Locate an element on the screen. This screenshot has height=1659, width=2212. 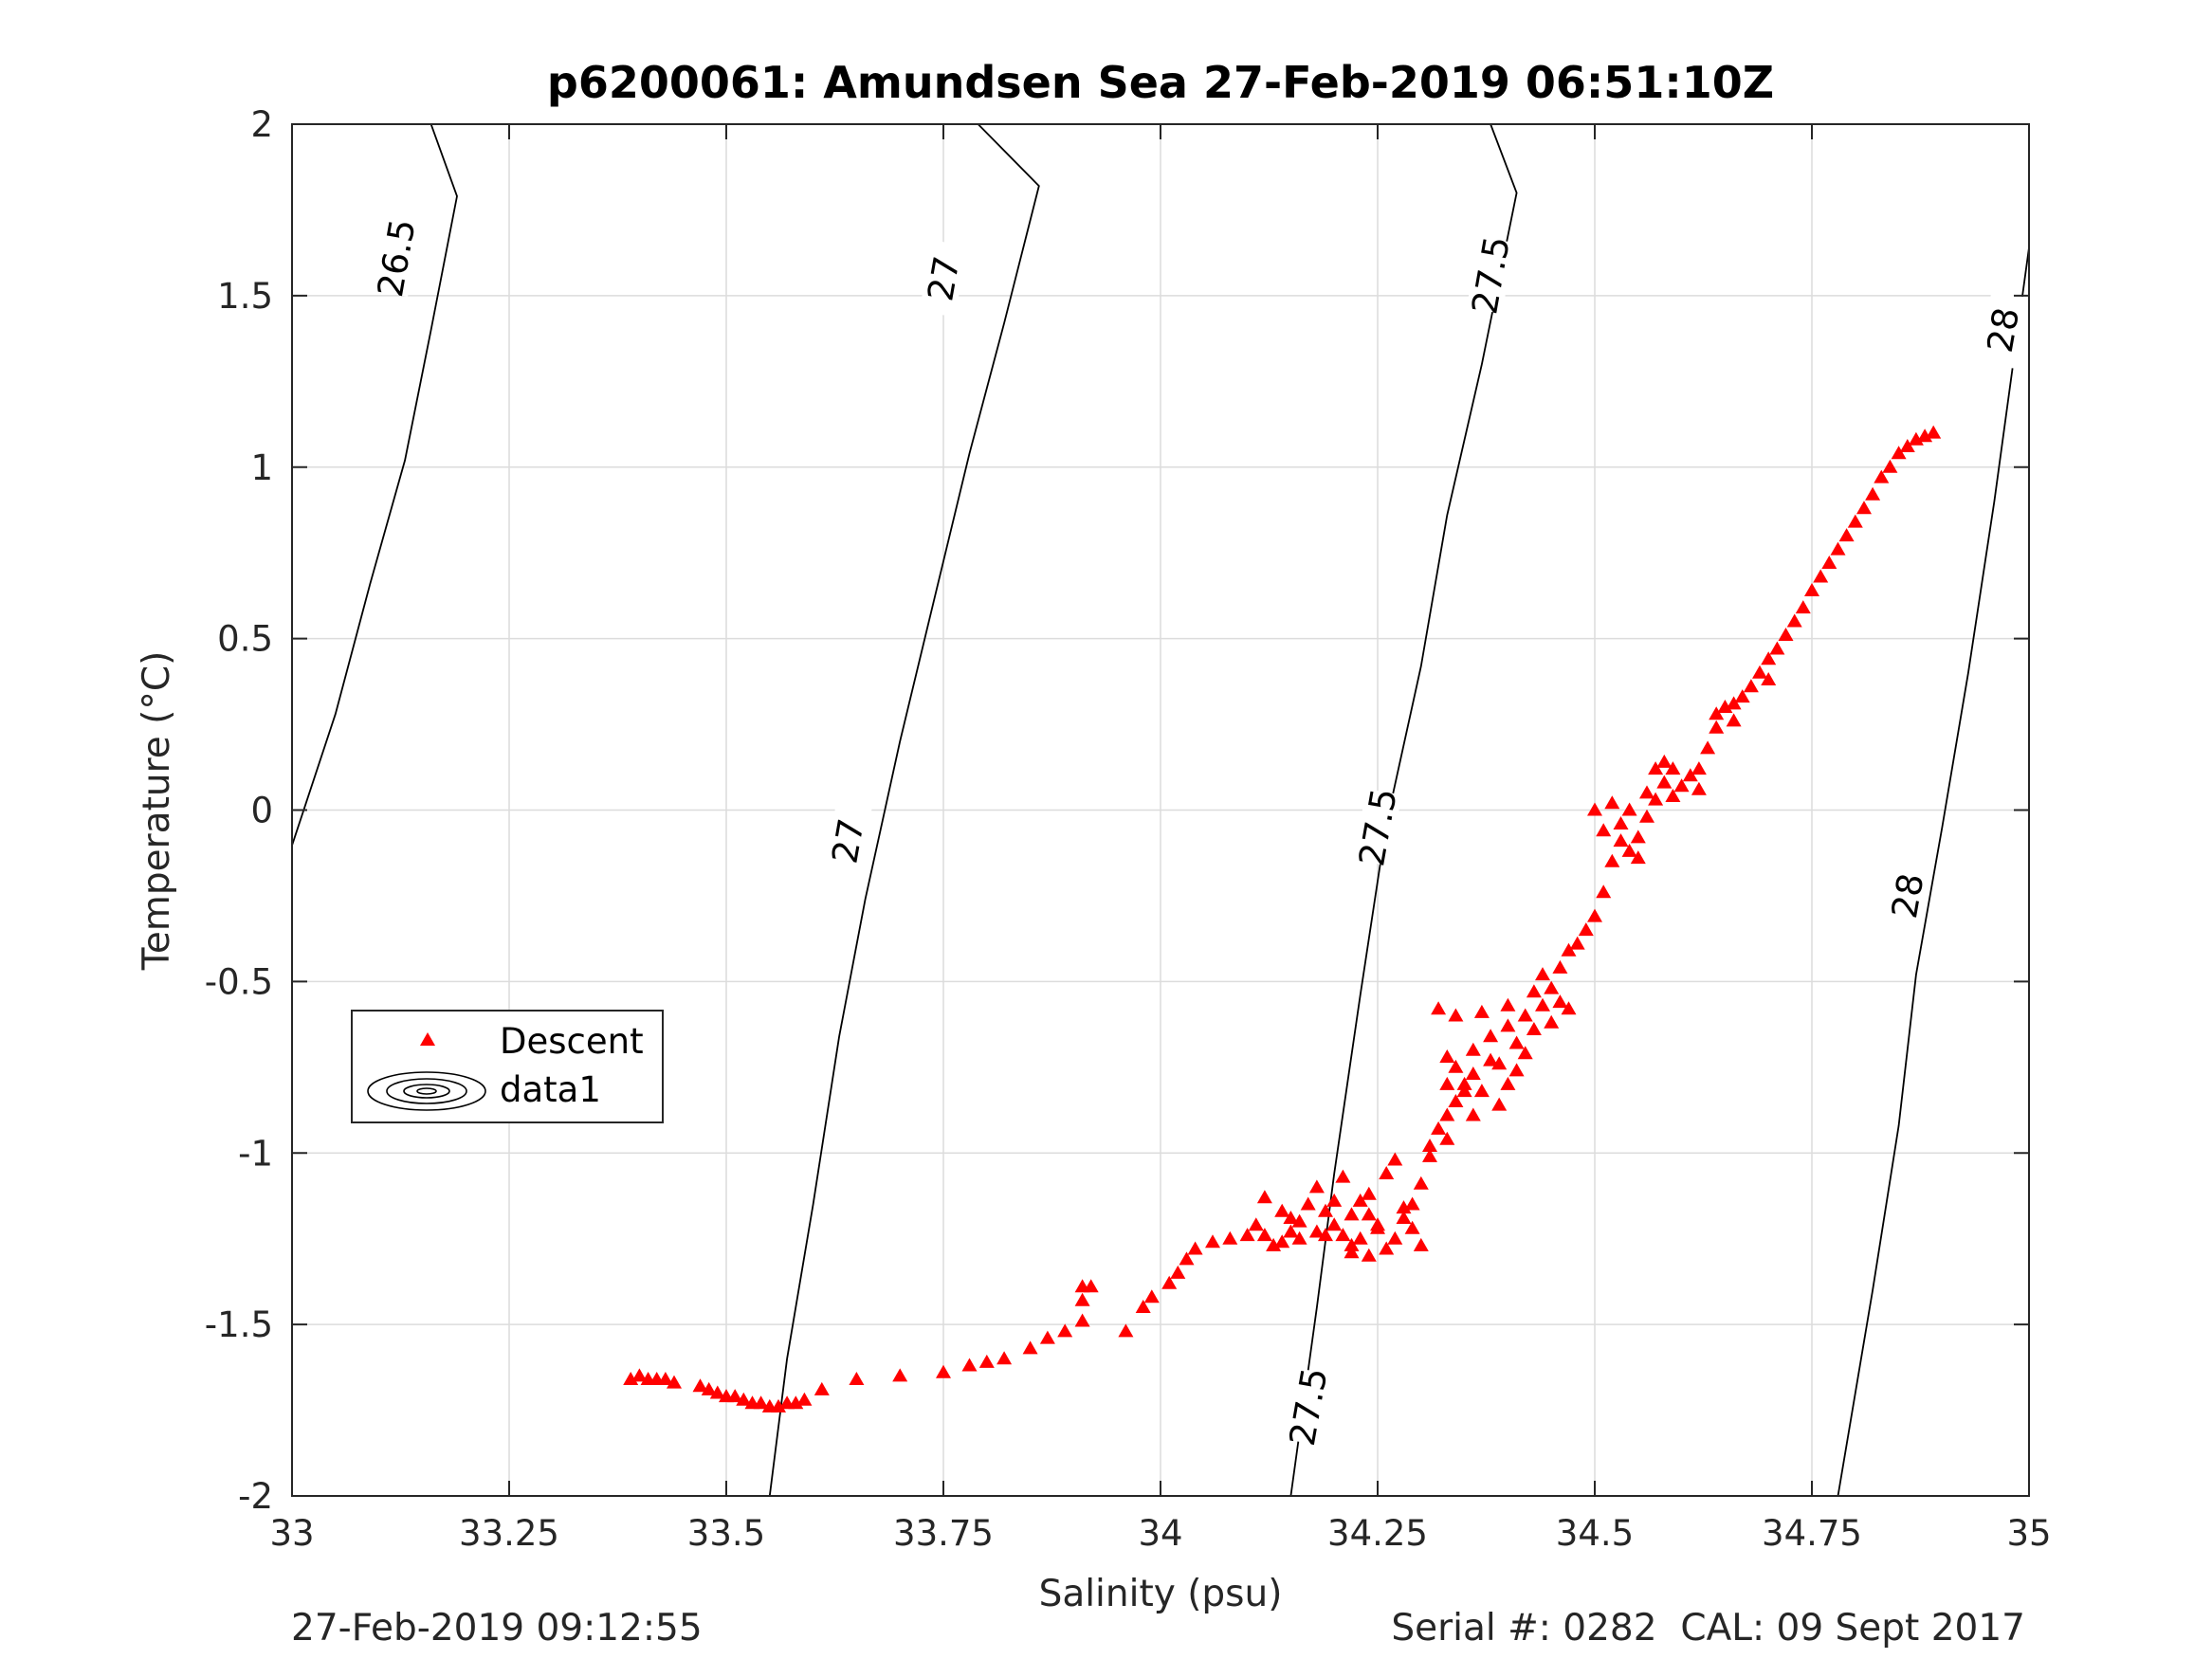
y-tick-label: -1 is located at coordinates (255, 1153).